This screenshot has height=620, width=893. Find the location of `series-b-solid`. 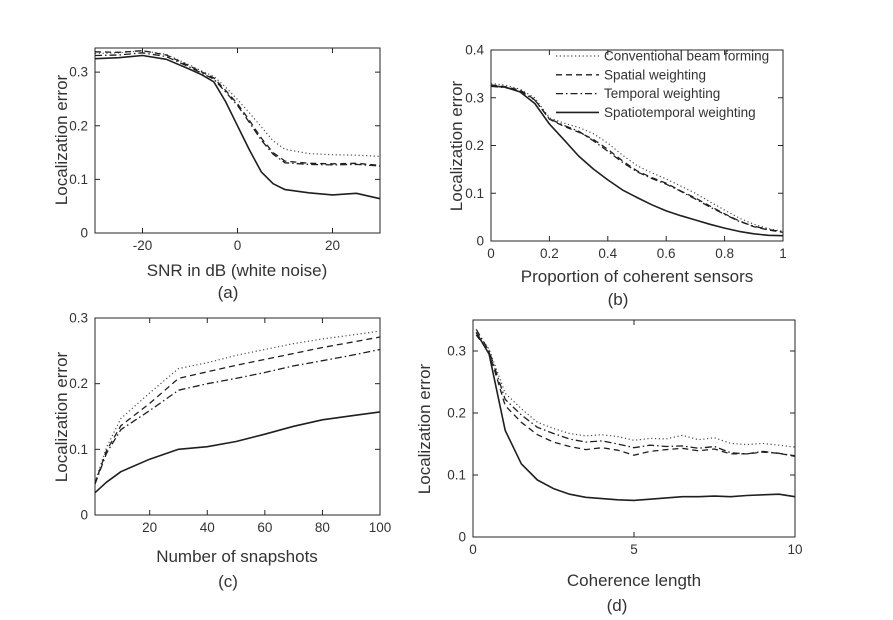

series-b-solid is located at coordinates (637, 161).